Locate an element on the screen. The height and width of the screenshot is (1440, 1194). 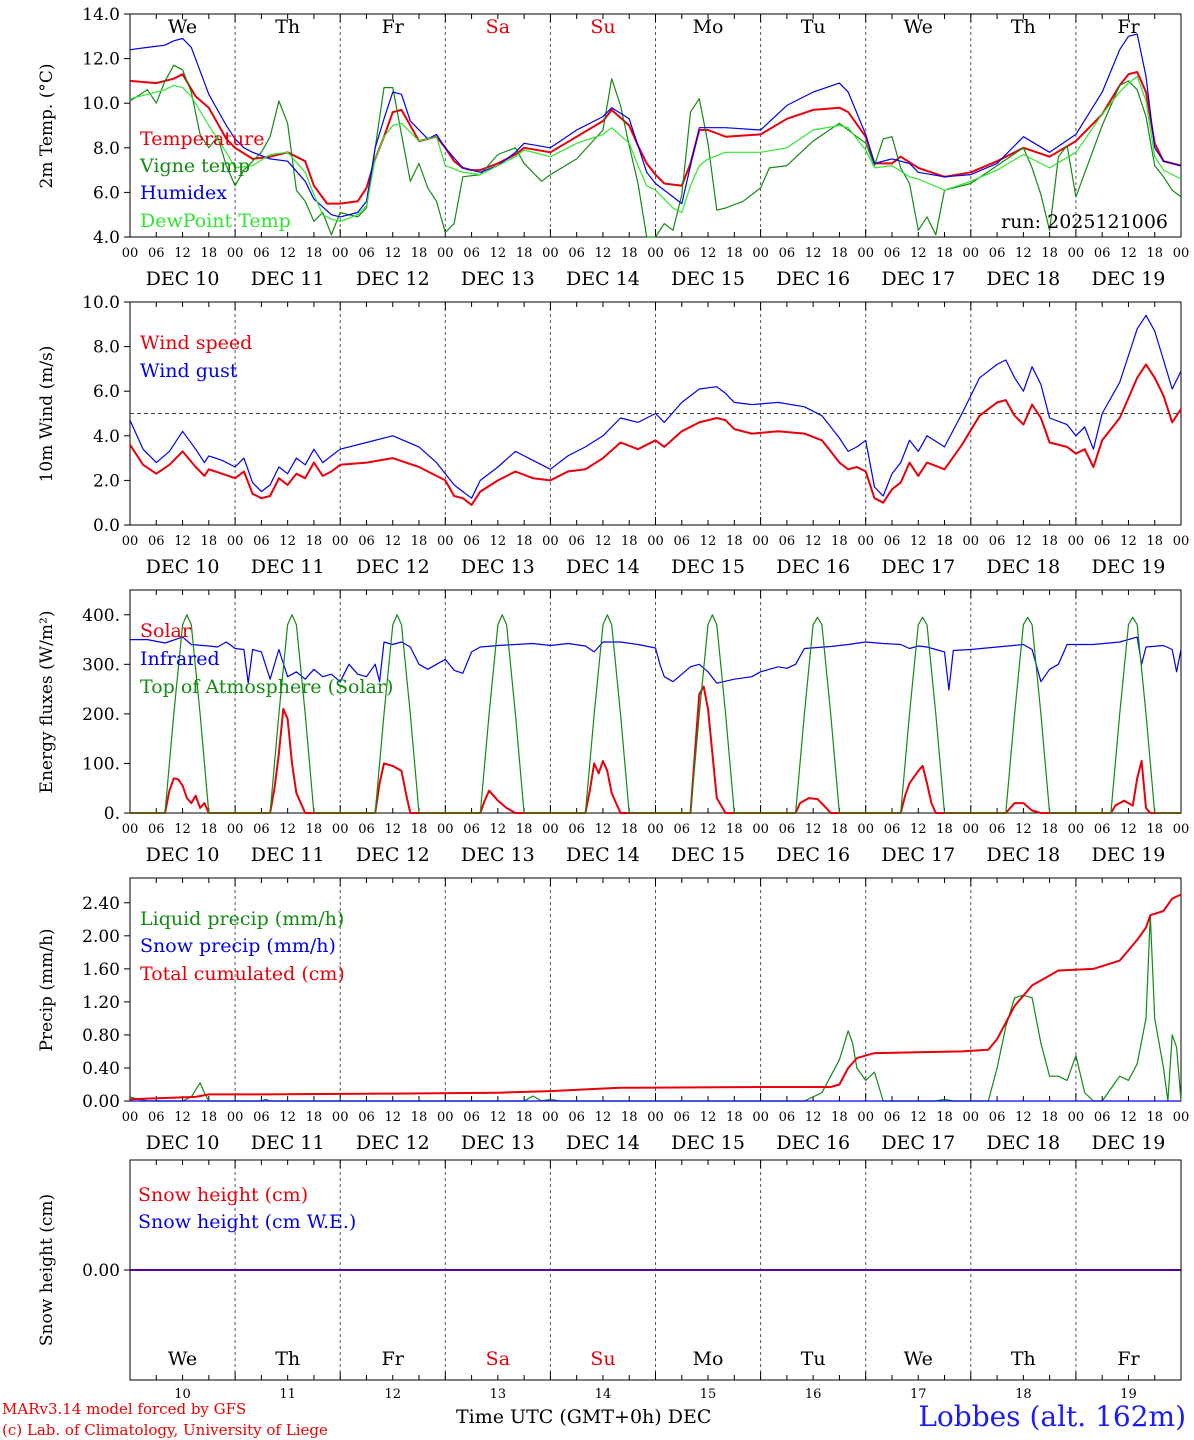
y-tick-label: 0.80 is located at coordinates (101, 1036).